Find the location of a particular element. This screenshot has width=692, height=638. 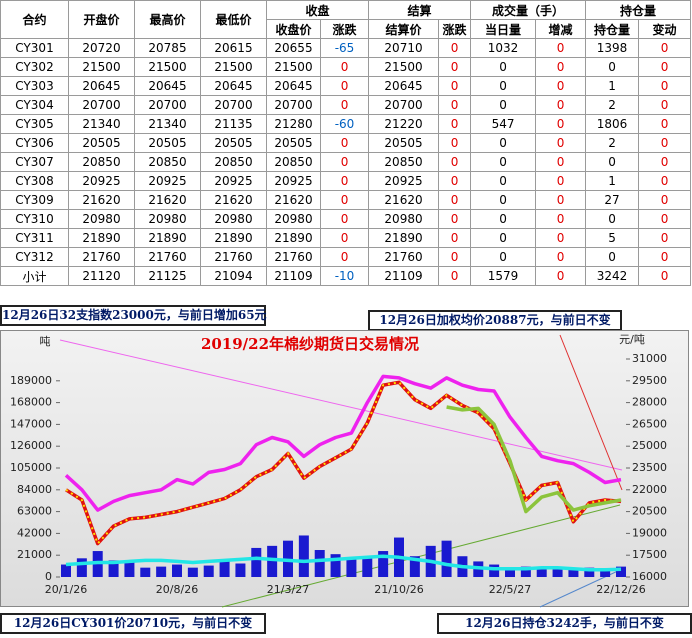

header-row: 合约 开盘价 最高价 最低价 收盘 结算 成交量（手） 持仓量 is located at coordinates (346, 19).